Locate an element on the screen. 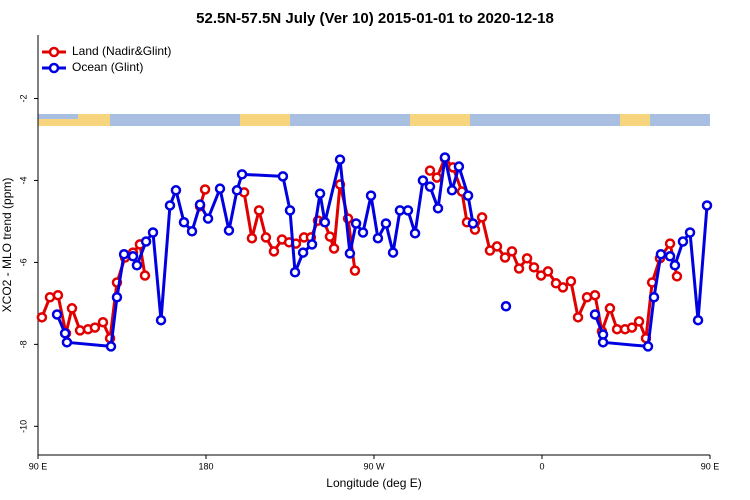 This screenshot has height=500, width=750. y-tick-label: -8 is located at coordinates (23, 344).